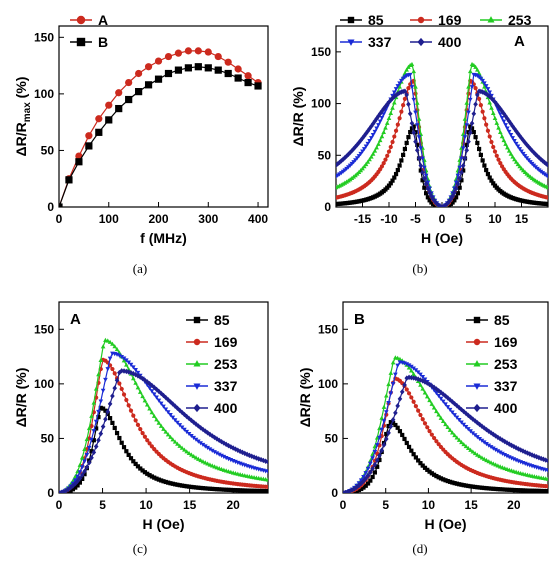  Describe the element at coordinates (44, 94) in the screenshot. I see `y-tick-label: 100` at that location.